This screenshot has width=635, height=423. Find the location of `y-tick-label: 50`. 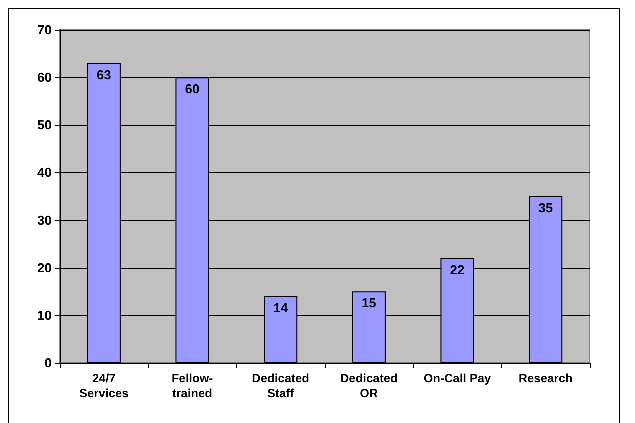

y-tick-label: 50 is located at coordinates (45, 125).